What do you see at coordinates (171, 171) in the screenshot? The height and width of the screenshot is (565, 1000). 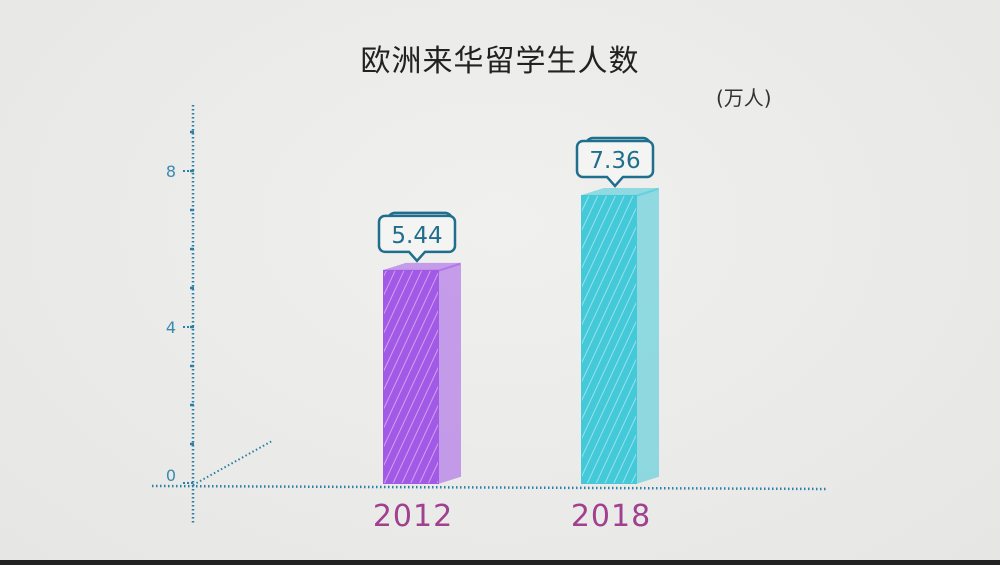 I see `y-tick-label: 8` at bounding box center [171, 171].